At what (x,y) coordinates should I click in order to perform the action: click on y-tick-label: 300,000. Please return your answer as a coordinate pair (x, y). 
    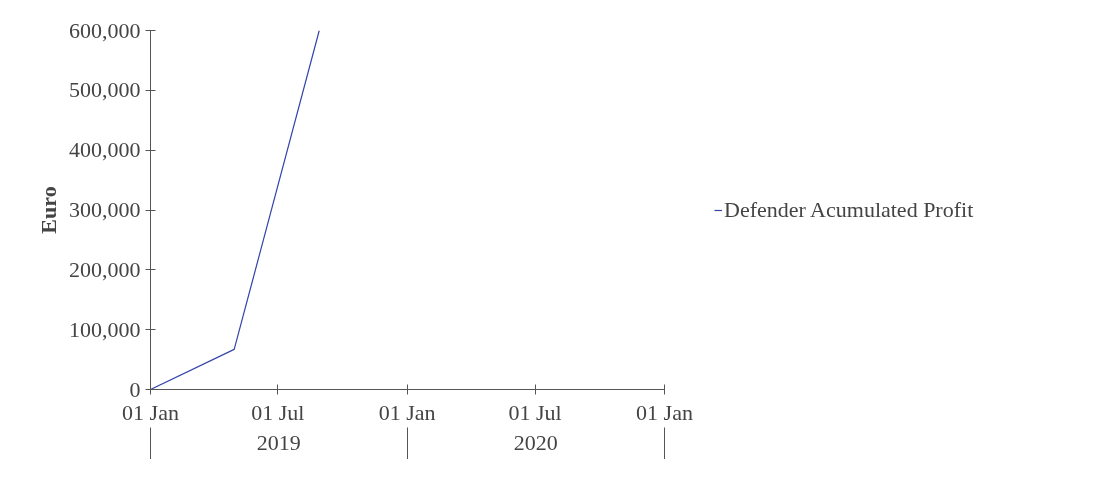
    Looking at the image, I should click on (105, 209).